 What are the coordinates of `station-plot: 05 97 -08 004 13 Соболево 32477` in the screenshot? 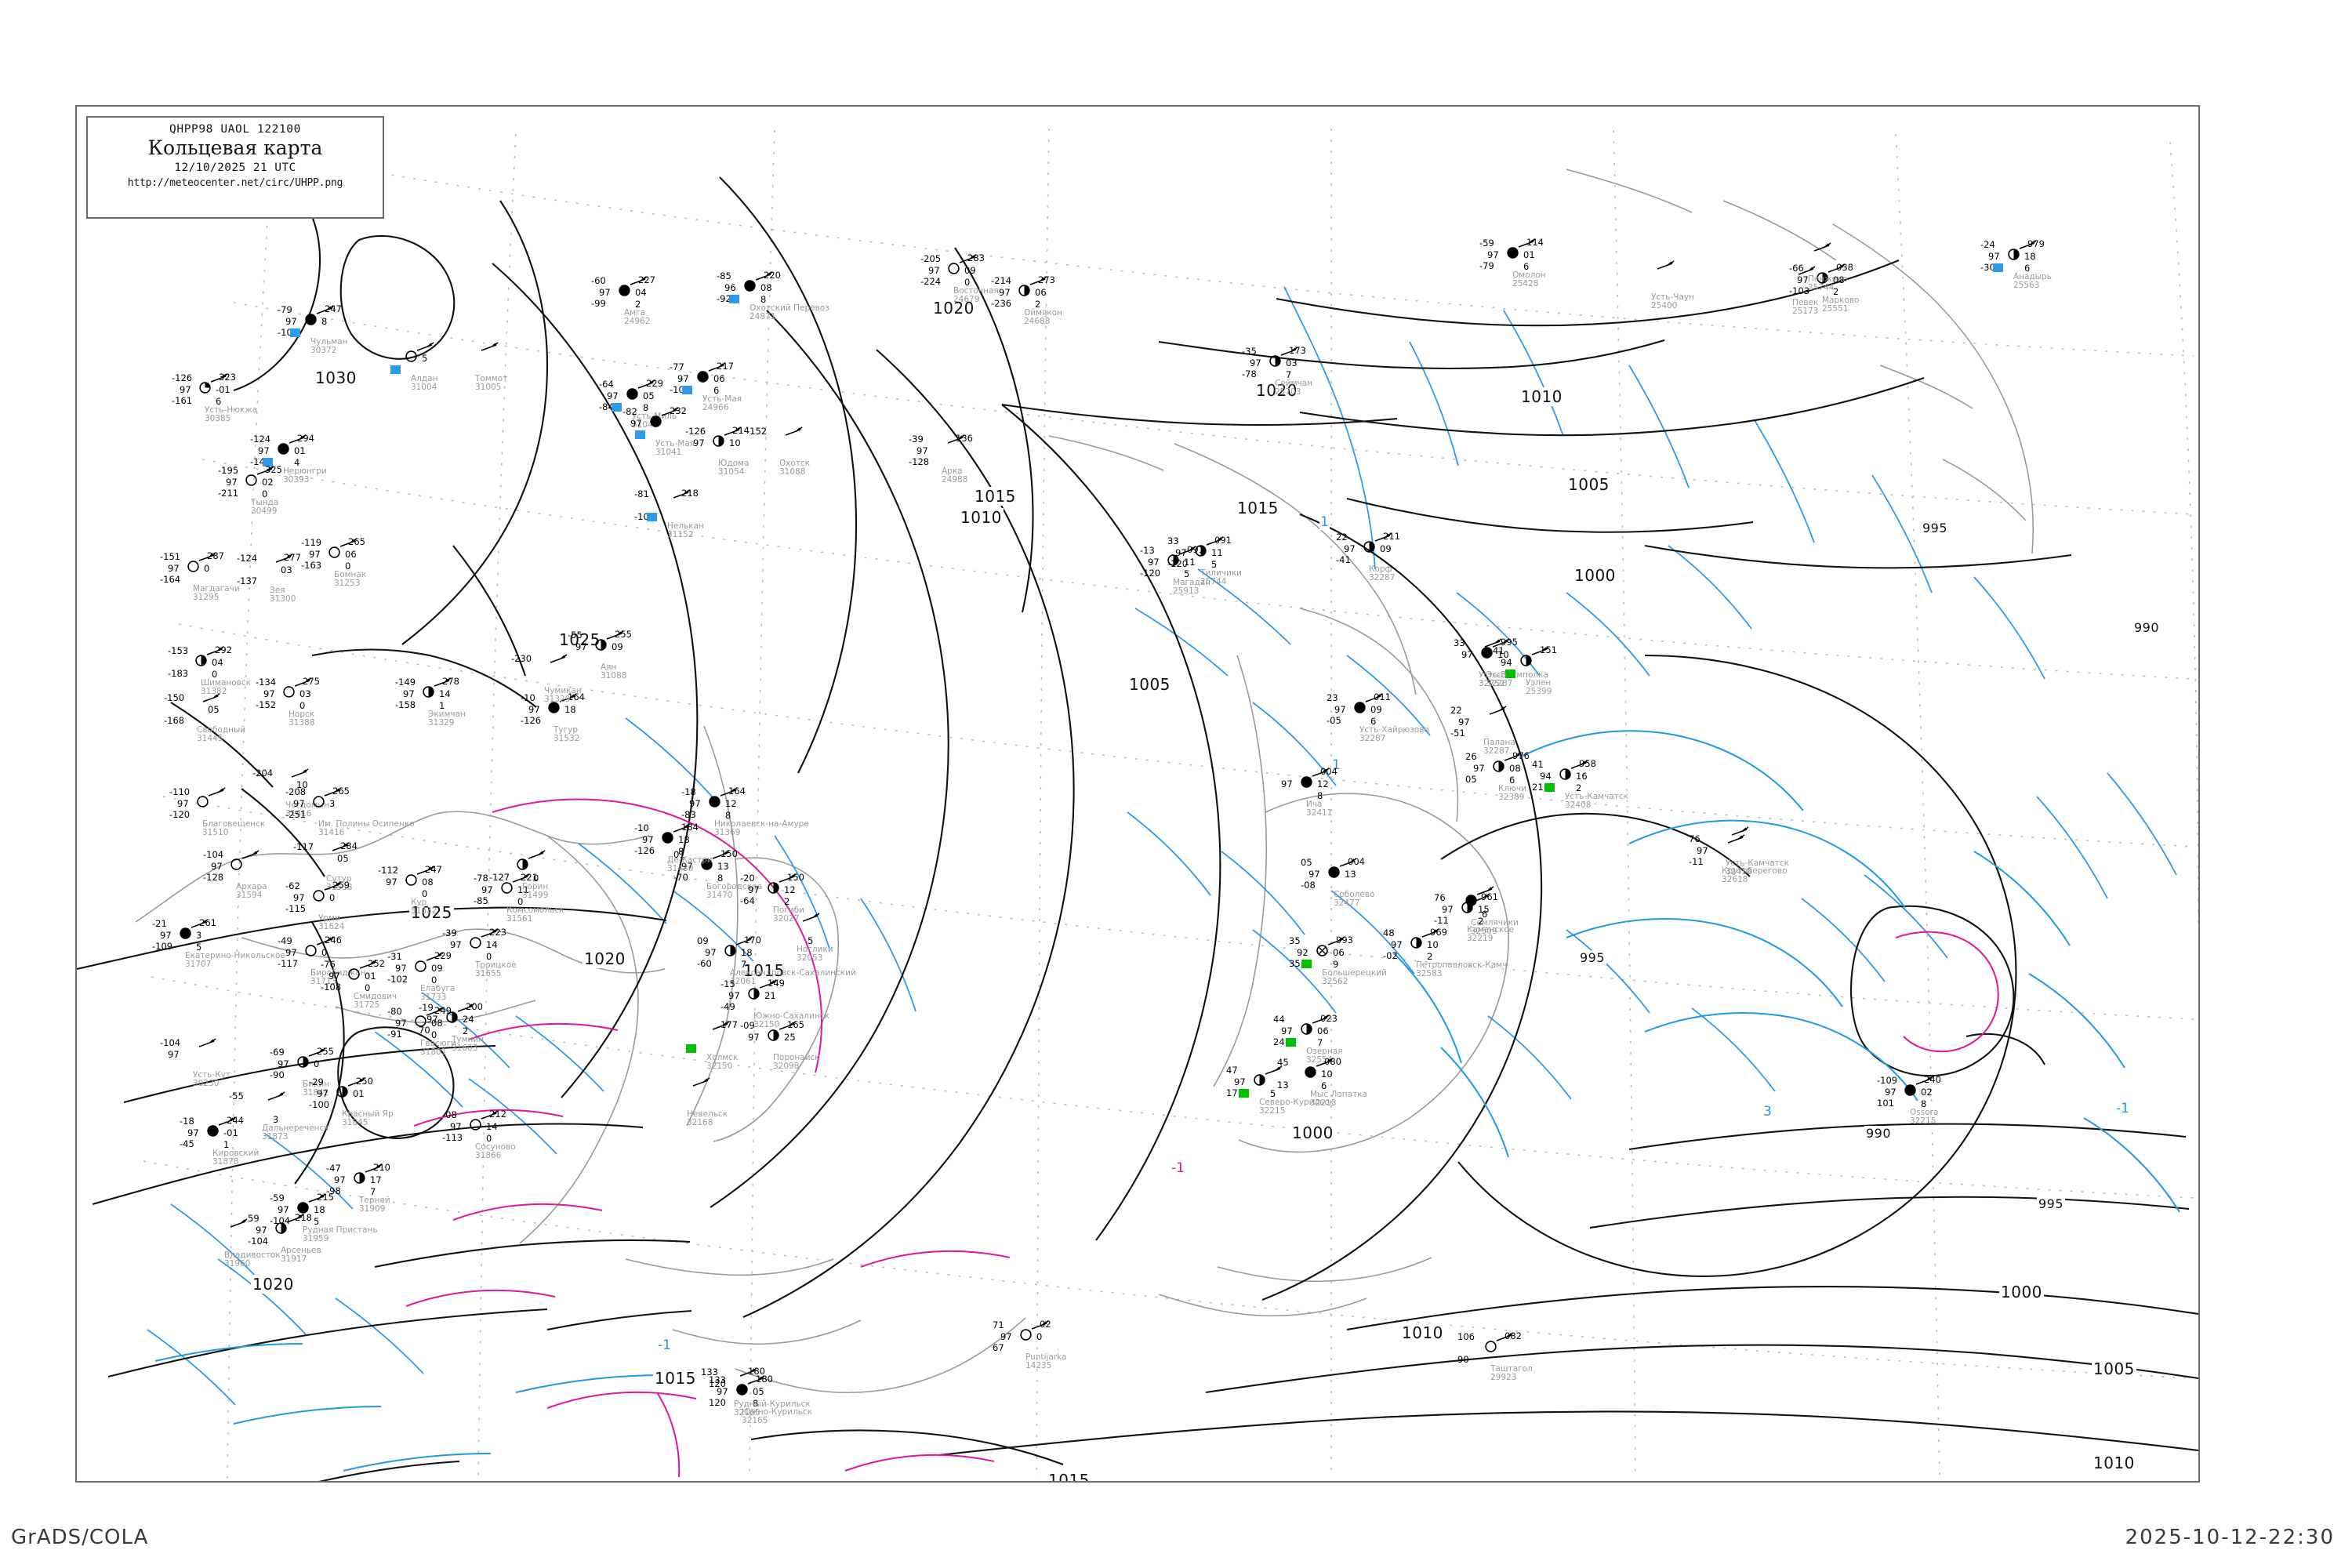 It's located at (1337, 882).